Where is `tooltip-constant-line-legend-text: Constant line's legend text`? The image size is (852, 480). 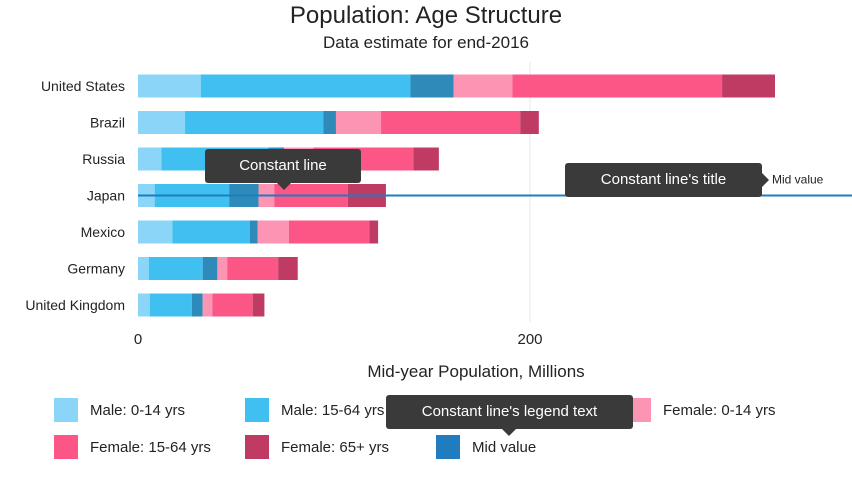 tooltip-constant-line-legend-text: Constant line's legend text is located at coordinates (509, 415).